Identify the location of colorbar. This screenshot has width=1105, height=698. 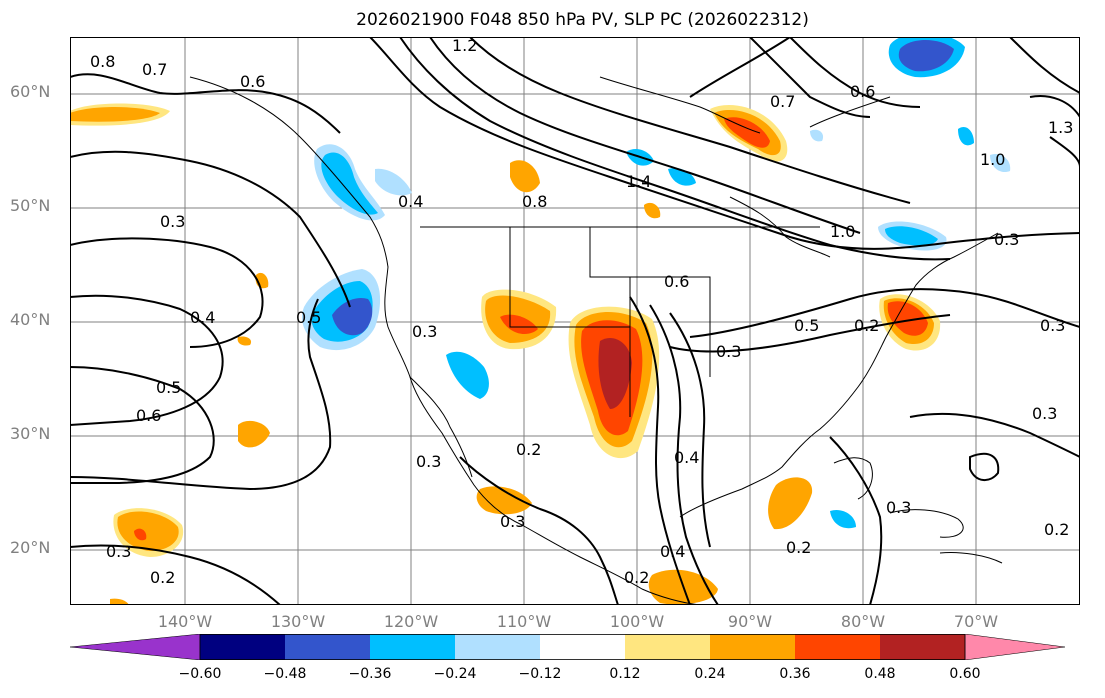
(568, 647).